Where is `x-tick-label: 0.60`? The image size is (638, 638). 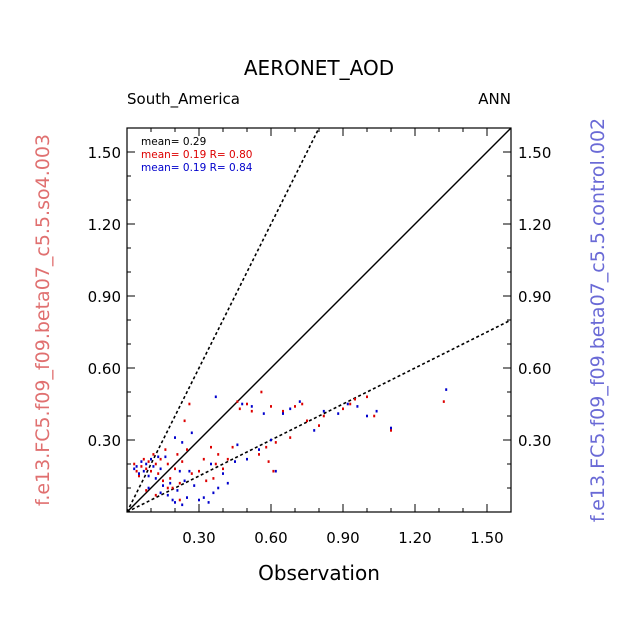
x-tick-label: 0.60 is located at coordinates (270, 538).